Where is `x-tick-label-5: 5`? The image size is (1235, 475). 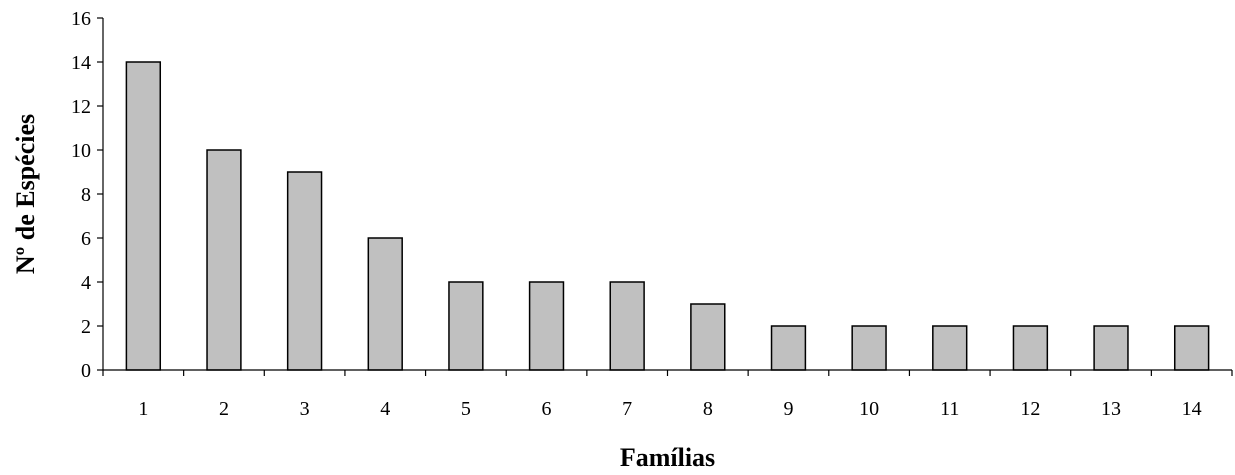 x-tick-label-5: 5 is located at coordinates (466, 409).